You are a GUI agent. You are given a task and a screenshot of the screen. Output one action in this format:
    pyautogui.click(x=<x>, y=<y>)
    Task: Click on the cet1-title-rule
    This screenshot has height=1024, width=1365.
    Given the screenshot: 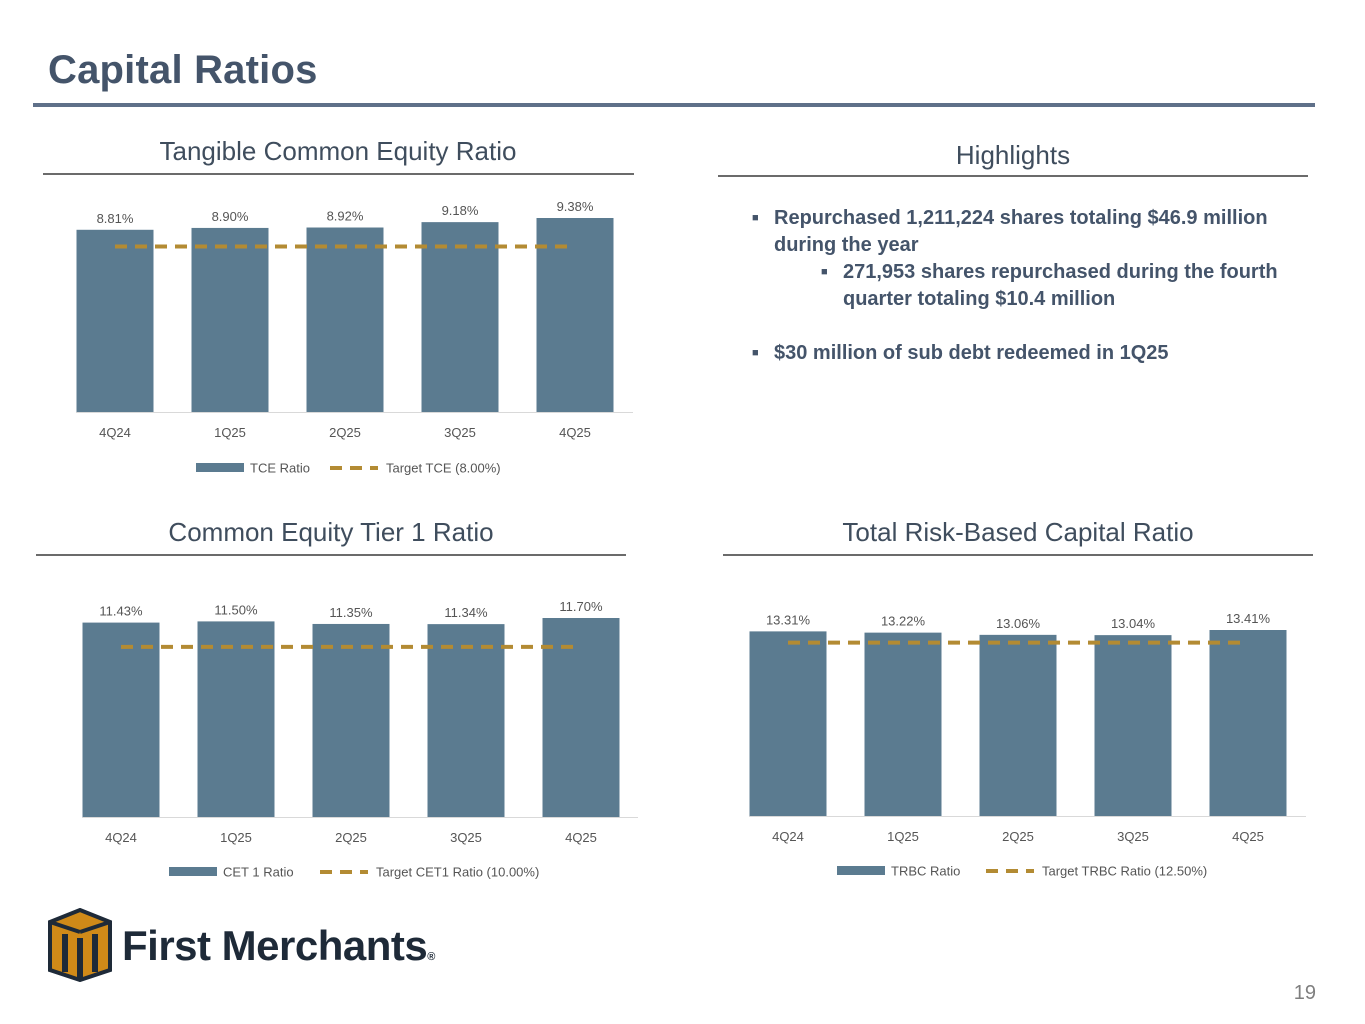 What is the action you would take?
    pyautogui.click(x=331, y=555)
    